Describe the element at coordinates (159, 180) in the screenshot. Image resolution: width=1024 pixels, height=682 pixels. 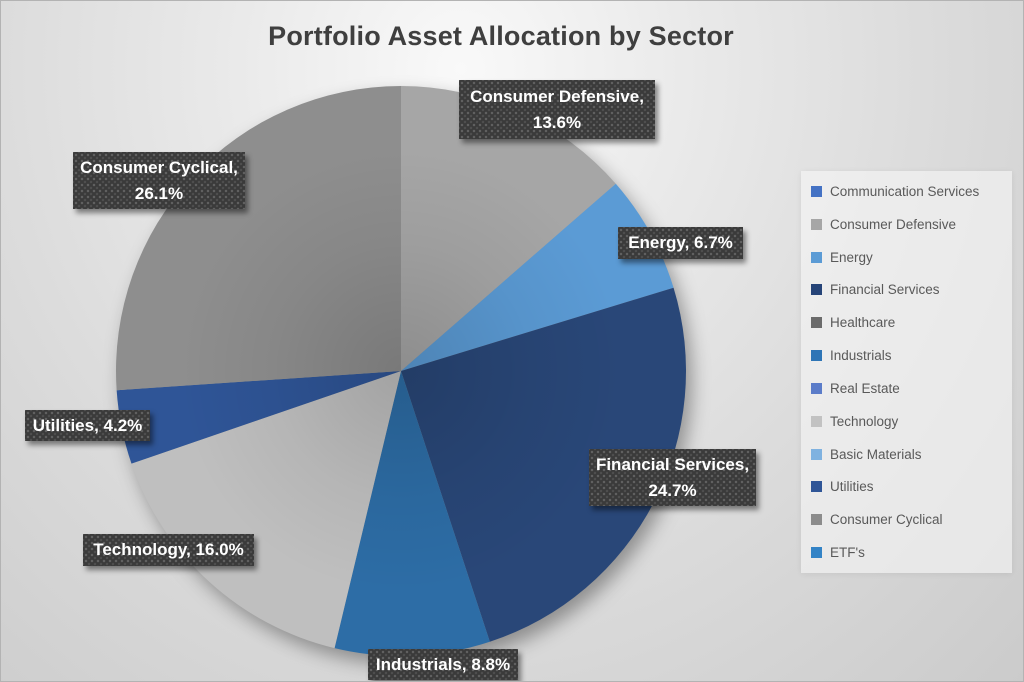
I see `data-label-consumer-cyclical: Consumer Cyclical, 26.1%` at that location.